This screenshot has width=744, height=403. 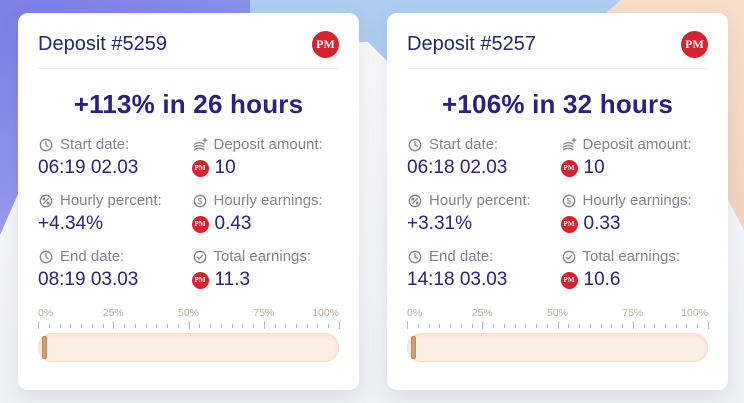 I want to click on stat-start-date: Start date: 06:19 02.03, so click(x=112, y=157).